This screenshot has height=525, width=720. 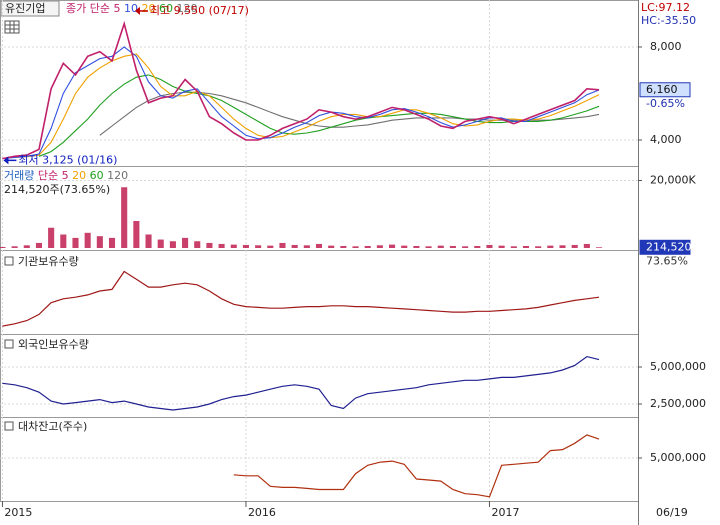 I want to click on last-value: 6,160, so click(x=662, y=89).